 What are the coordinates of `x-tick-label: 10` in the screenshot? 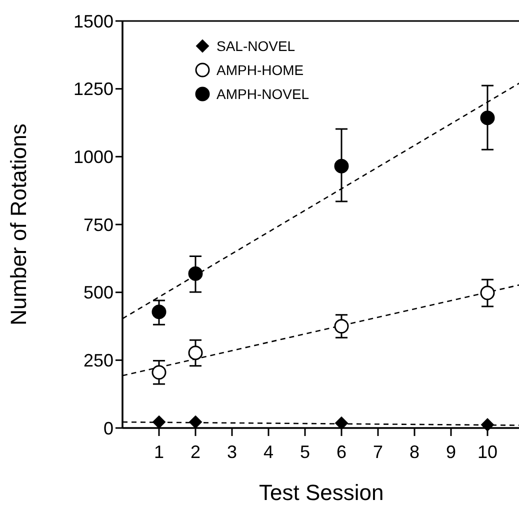 It's located at (487, 452).